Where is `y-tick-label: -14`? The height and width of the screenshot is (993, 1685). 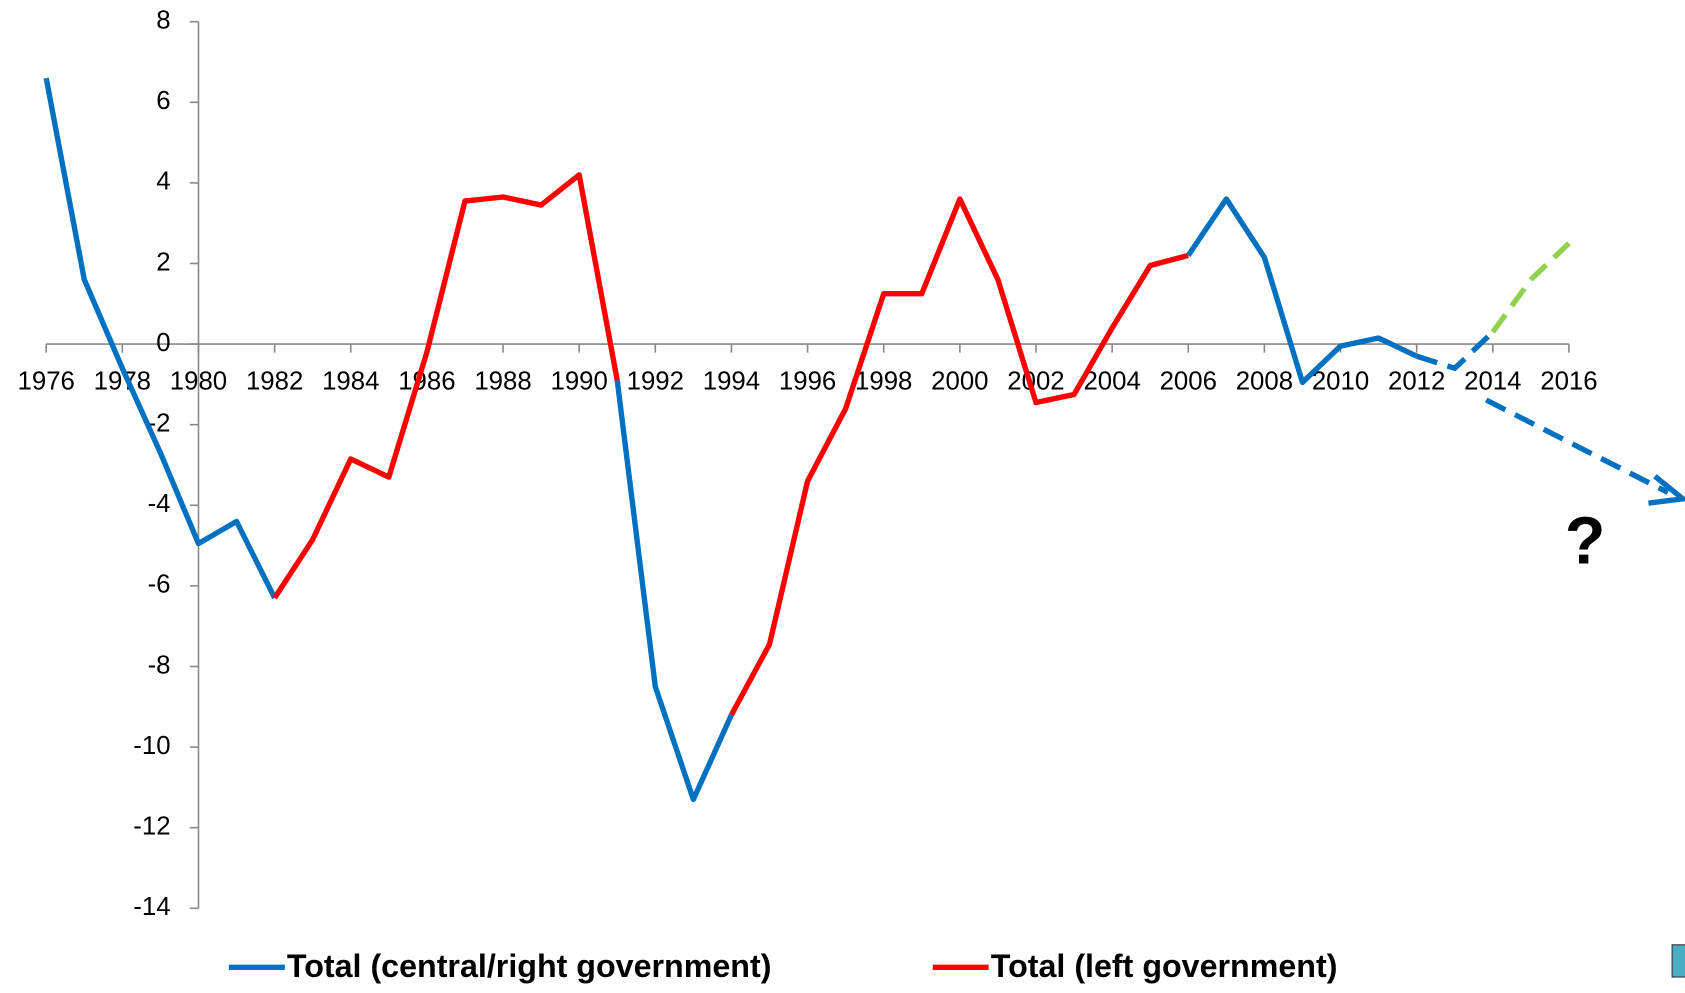
y-tick-label: -14 is located at coordinates (151, 907).